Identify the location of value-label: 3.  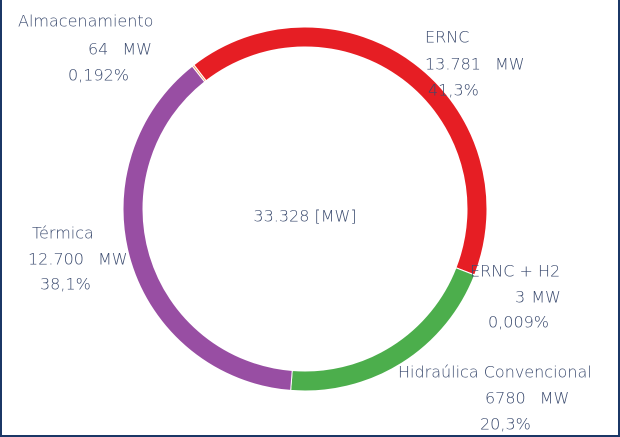
(520, 297).